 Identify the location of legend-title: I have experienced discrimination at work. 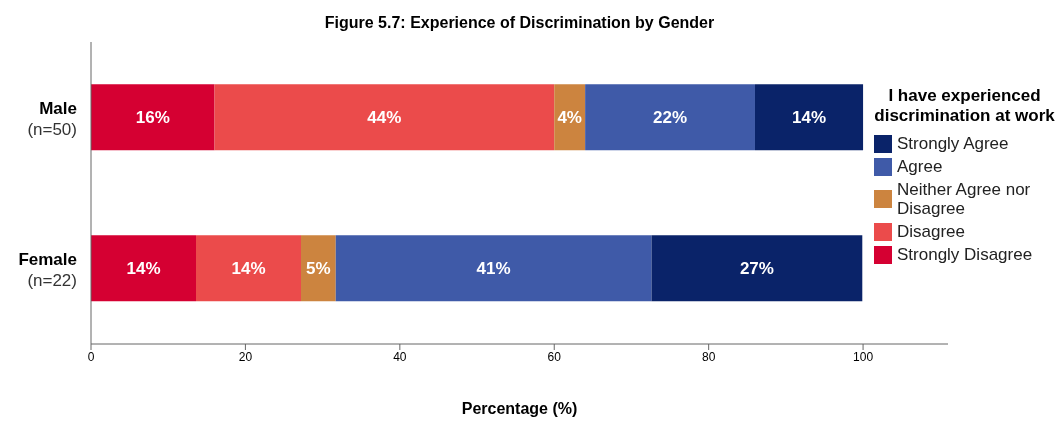
(964, 106).